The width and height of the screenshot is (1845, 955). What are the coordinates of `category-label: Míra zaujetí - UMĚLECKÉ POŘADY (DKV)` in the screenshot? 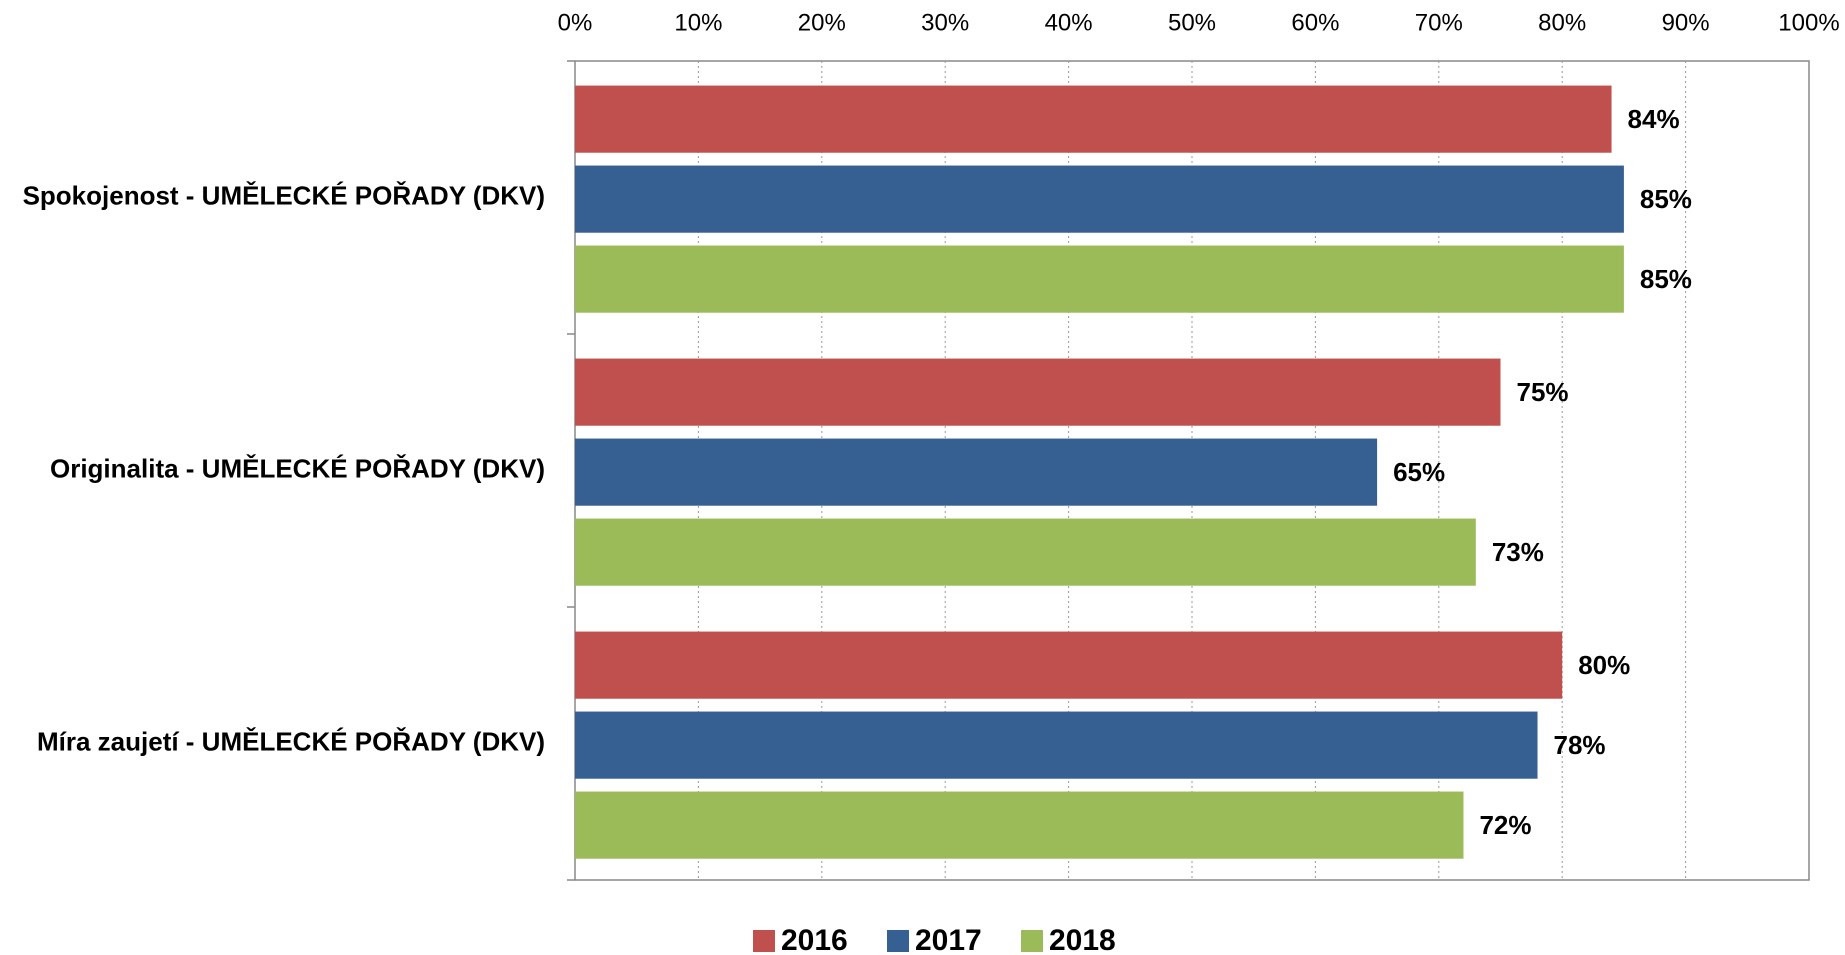 It's located at (291, 741).